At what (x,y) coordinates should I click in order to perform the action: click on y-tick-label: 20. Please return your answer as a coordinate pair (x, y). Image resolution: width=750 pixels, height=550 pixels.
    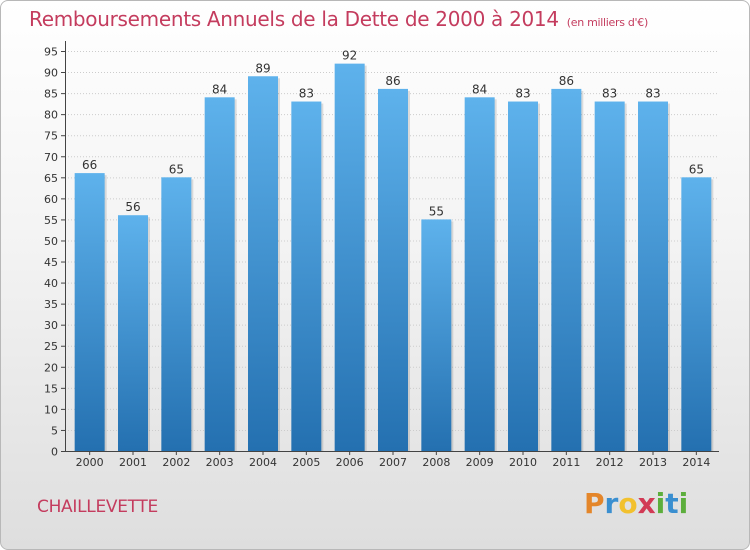
    Looking at the image, I should click on (51, 367).